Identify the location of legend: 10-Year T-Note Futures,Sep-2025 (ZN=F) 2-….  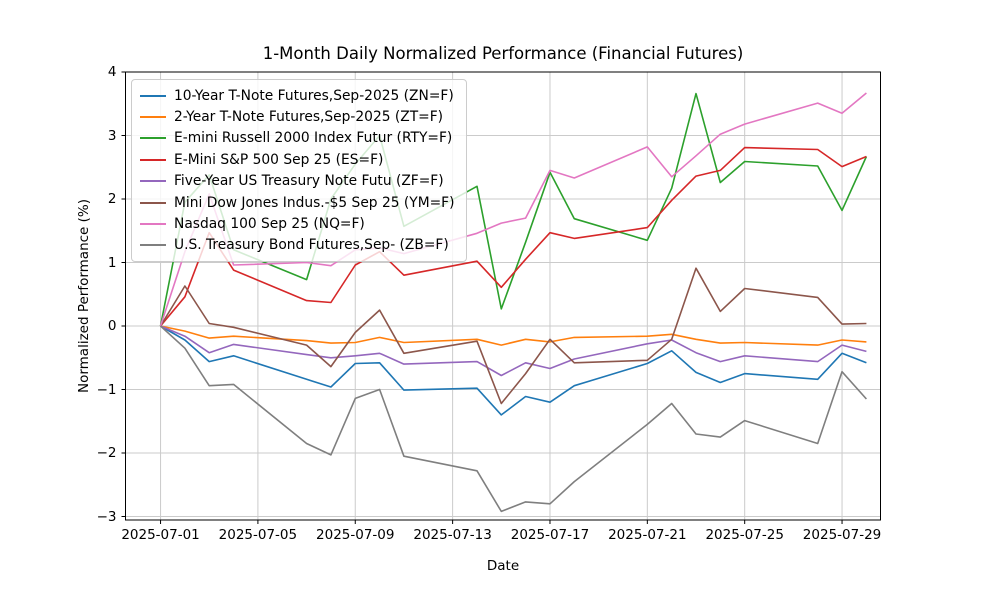
(299, 171).